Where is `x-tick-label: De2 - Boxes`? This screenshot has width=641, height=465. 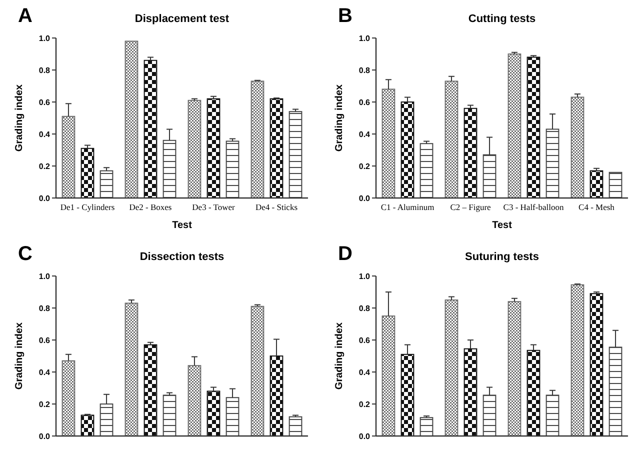 x-tick-label: De2 - Boxes is located at coordinates (150, 207).